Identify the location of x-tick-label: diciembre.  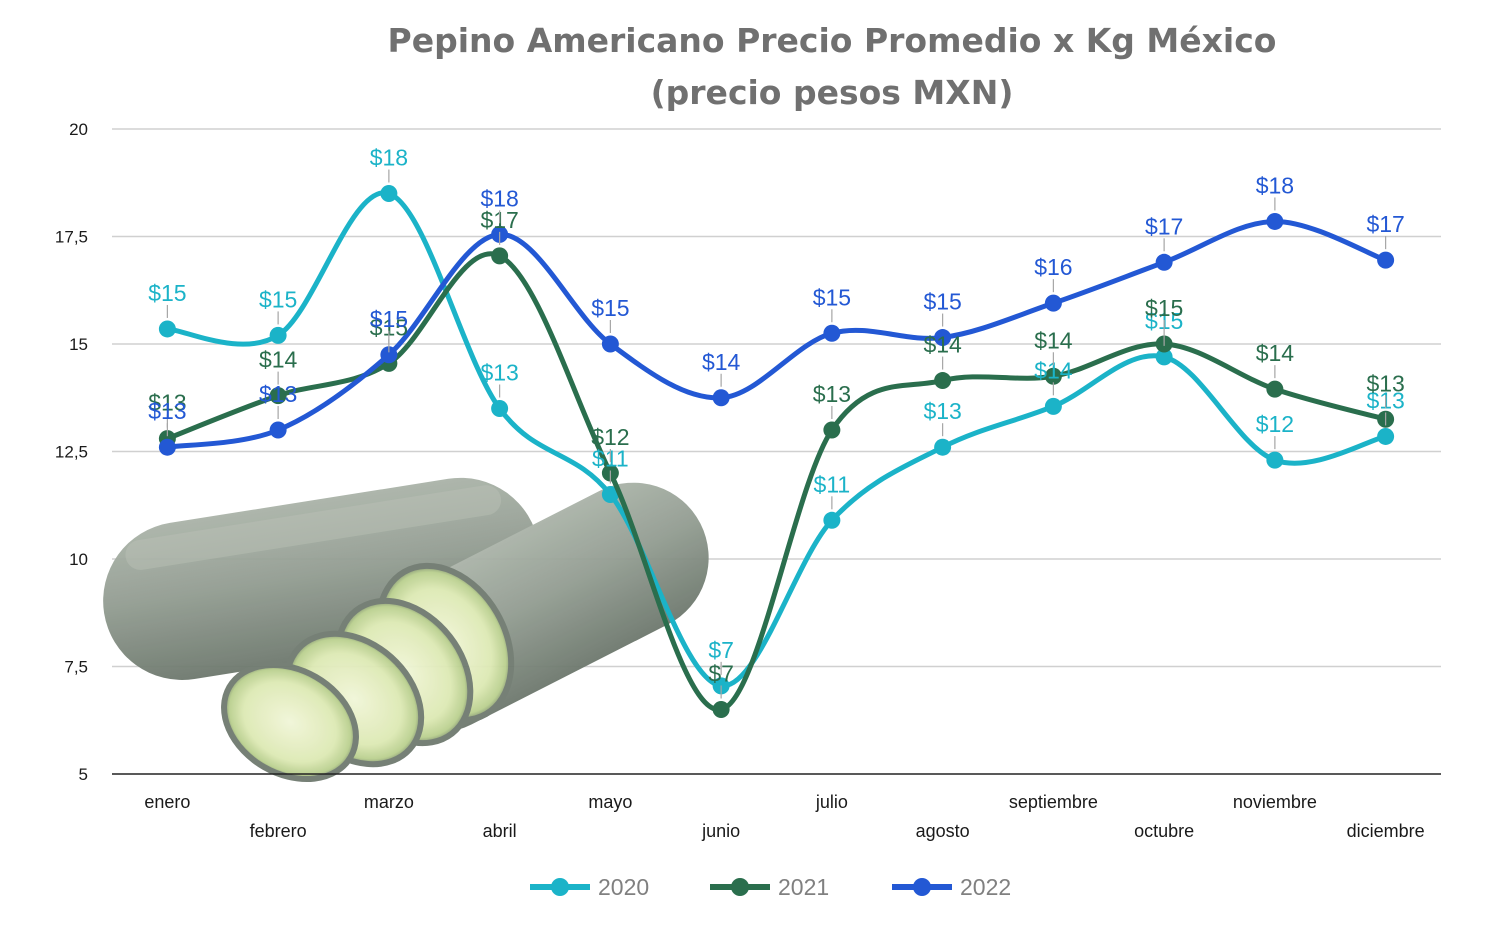
(1386, 831).